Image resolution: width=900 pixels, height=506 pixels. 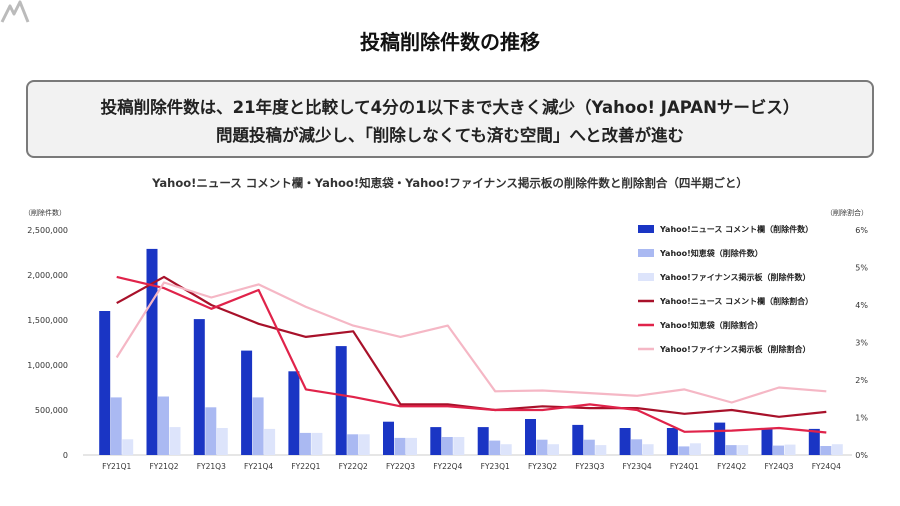 What do you see at coordinates (258, 426) in the screenshot?
I see `bar-series-2-FY21Q4` at bounding box center [258, 426].